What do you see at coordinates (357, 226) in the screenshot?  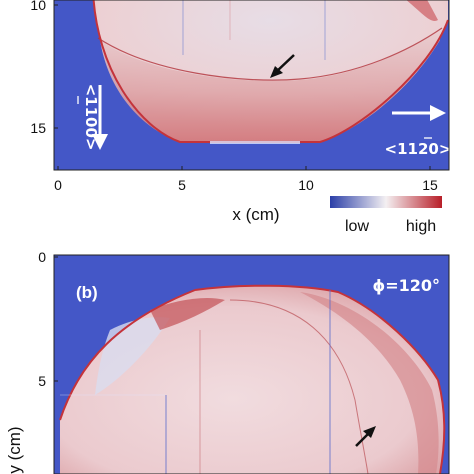 I see `colorbar-low-label: low` at bounding box center [357, 226].